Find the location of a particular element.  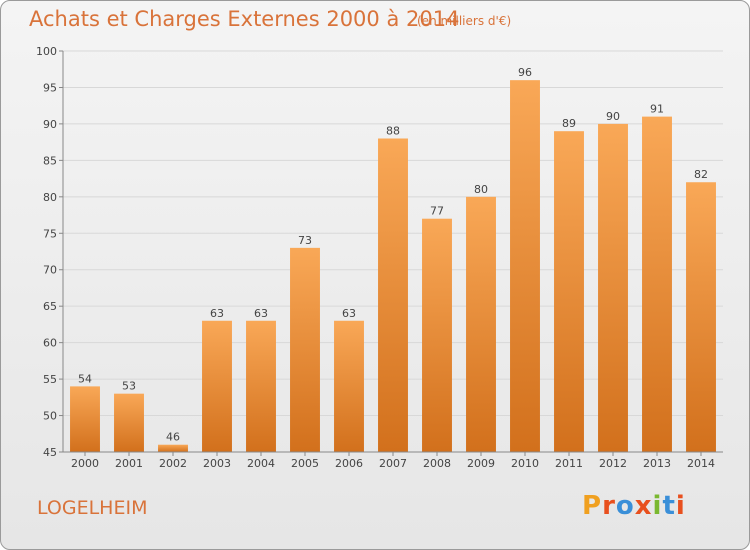

y-tick-label: 75 is located at coordinates (50, 233).